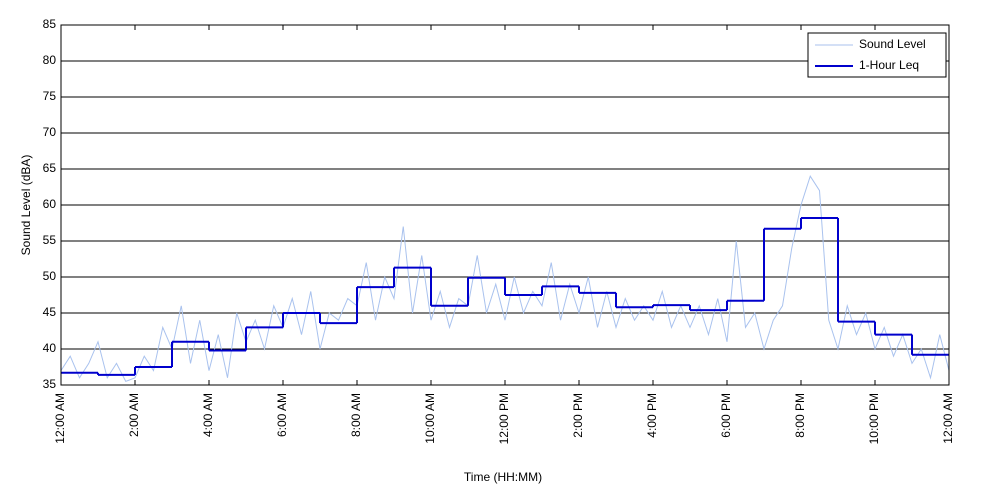  I want to click on x-tick-label: 2:00 AM, so click(134, 415).